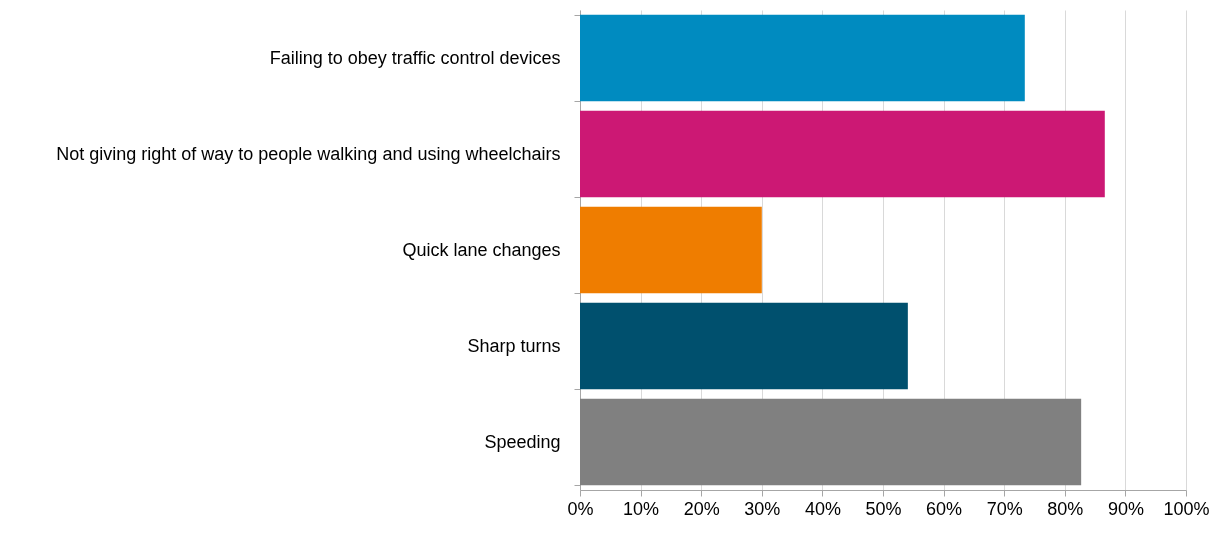  What do you see at coordinates (415, 57) in the screenshot?
I see `y-tick-label: Failing to obey traffic control devices` at bounding box center [415, 57].